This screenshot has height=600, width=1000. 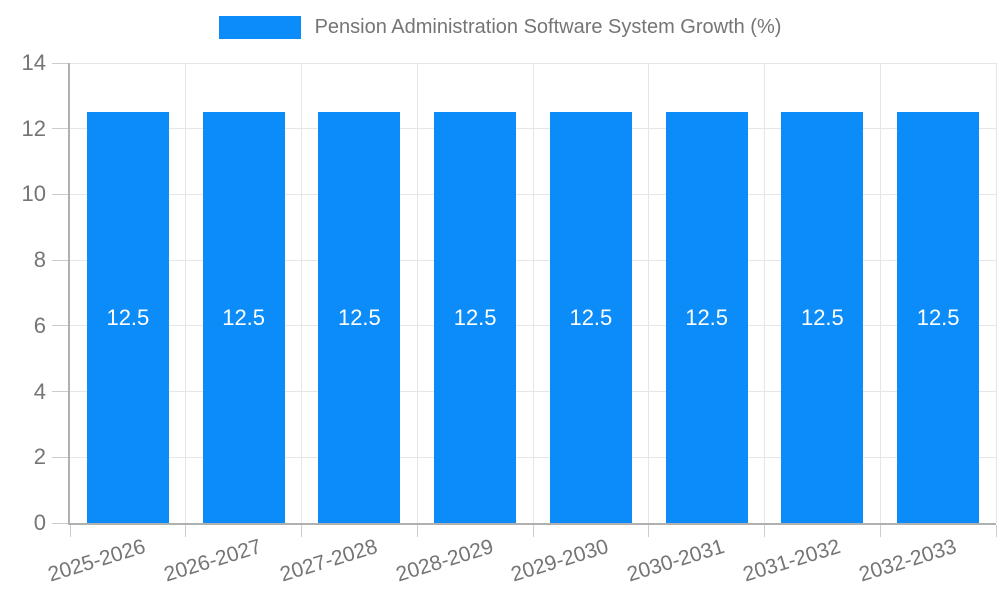 What do you see at coordinates (39, 457) in the screenshot?
I see `y-axis-label: 2` at bounding box center [39, 457].